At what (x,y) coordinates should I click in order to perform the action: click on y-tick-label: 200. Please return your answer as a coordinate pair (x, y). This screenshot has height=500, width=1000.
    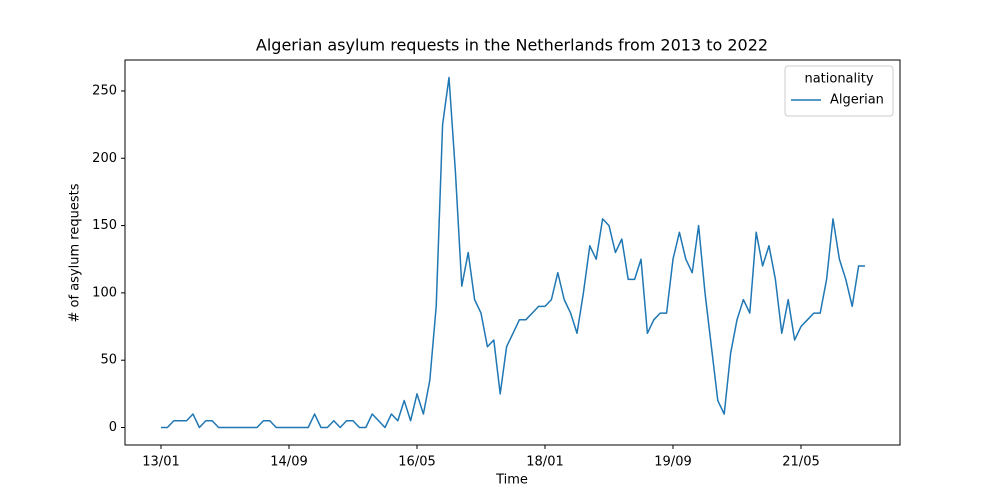
    Looking at the image, I should click on (104, 158).